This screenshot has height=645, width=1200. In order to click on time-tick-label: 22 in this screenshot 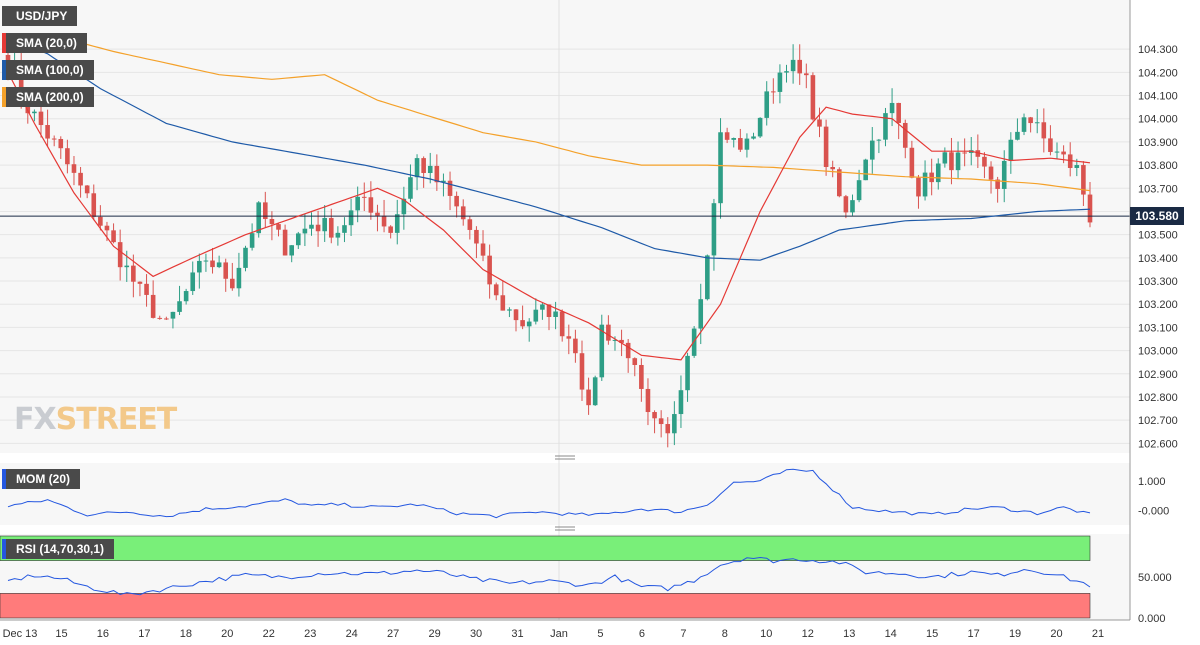, I will do `click(269, 634)`.